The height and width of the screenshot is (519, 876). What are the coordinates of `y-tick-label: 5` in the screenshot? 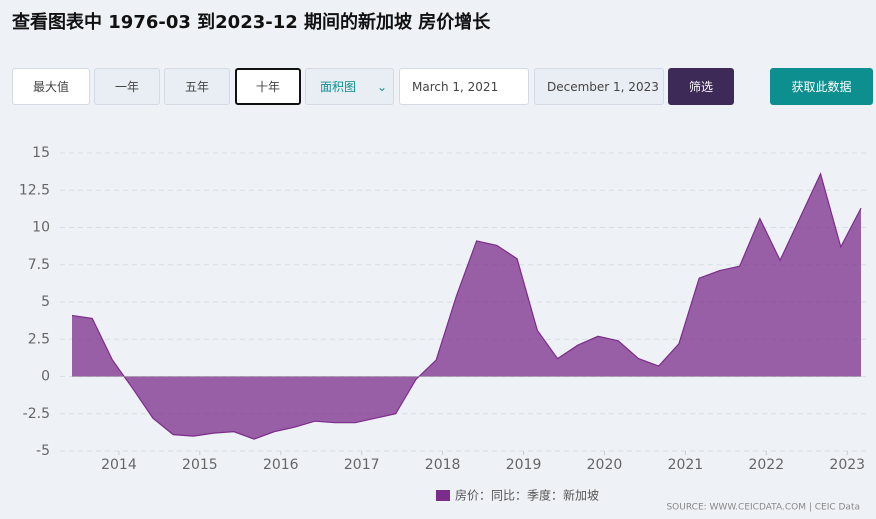 It's located at (45, 302).